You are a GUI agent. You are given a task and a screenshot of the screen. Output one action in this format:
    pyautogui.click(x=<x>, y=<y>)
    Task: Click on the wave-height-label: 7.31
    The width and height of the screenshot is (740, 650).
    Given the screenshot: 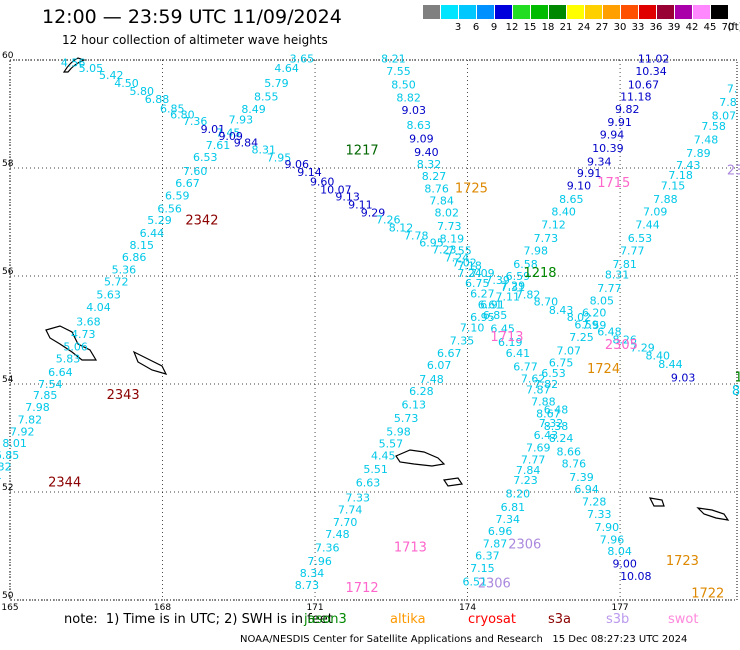 What is the action you would take?
    pyautogui.click(x=513, y=287)
    